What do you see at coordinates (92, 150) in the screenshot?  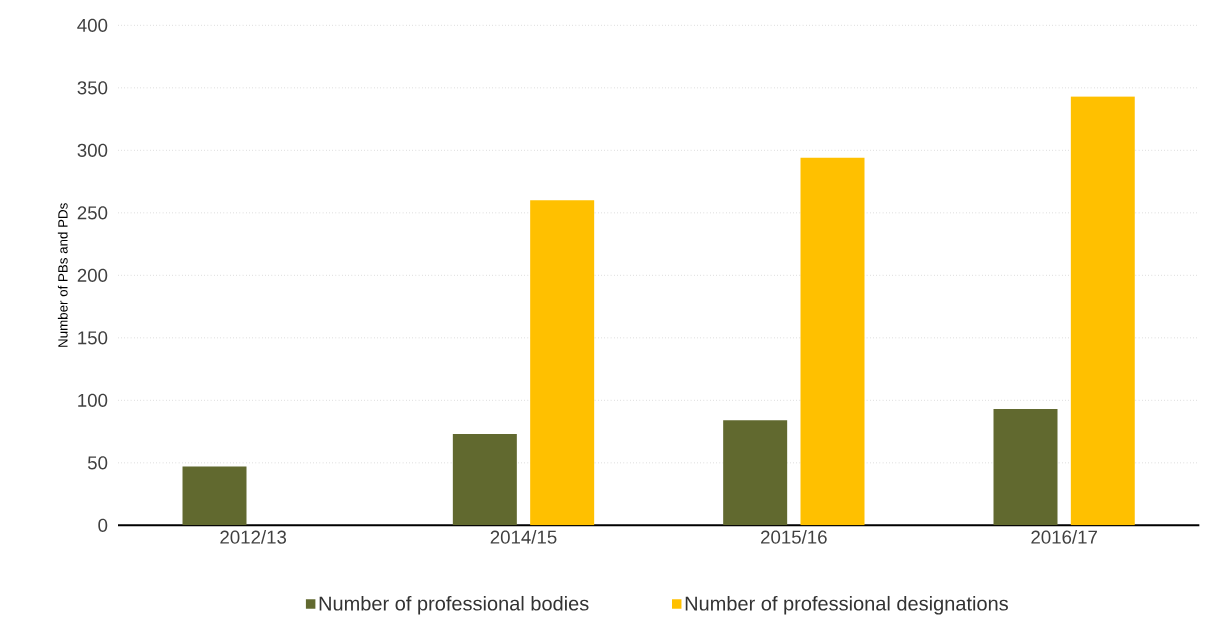 I see `y-tick-label: 300` at bounding box center [92, 150].